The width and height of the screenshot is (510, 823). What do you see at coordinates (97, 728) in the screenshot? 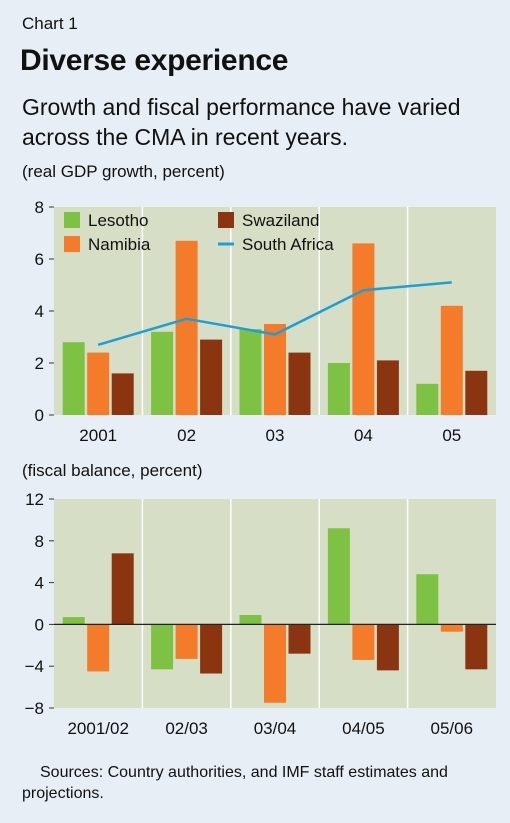
I see `x-tick-label: 2001/02` at bounding box center [97, 728].